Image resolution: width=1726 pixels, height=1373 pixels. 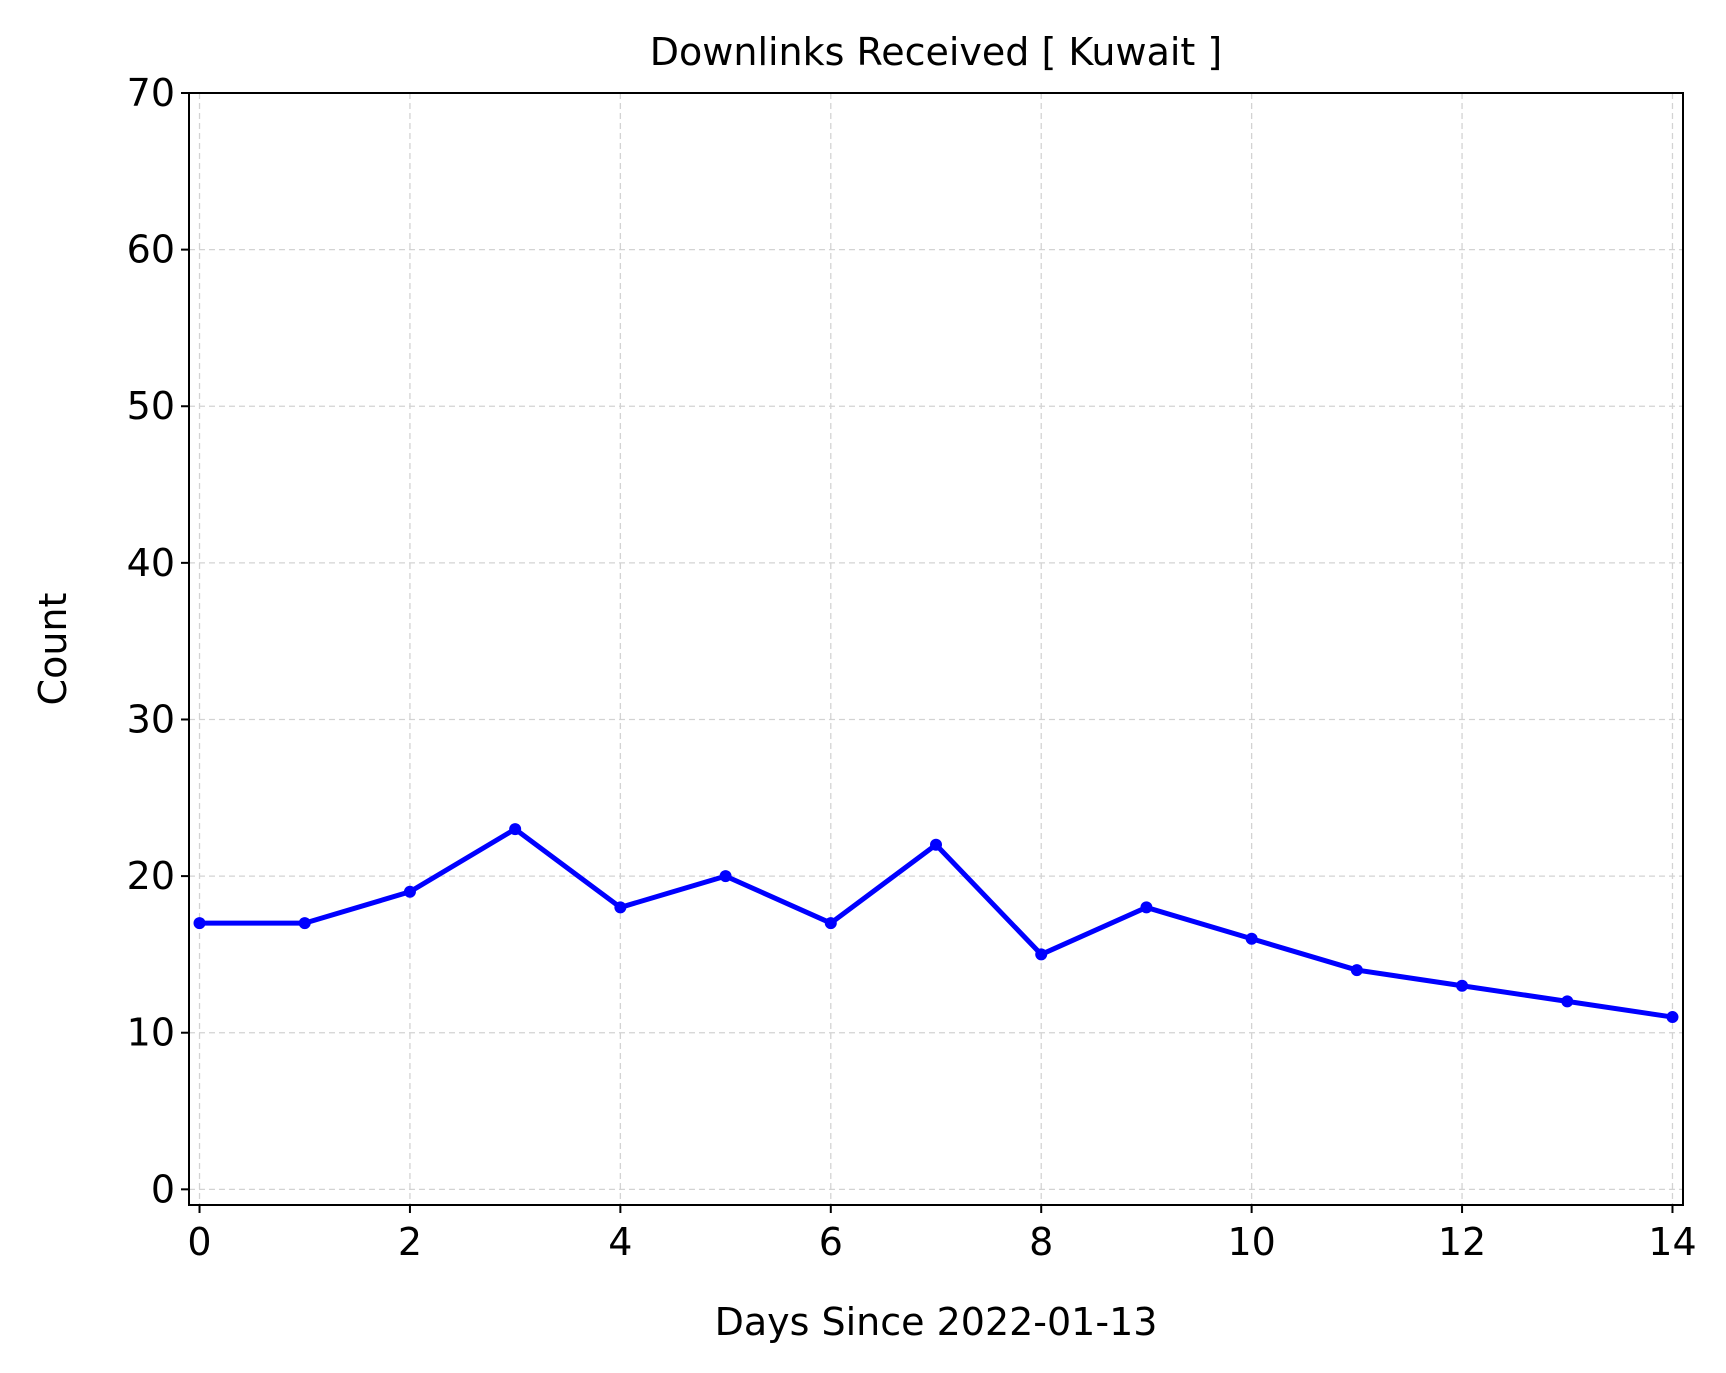 I want to click on x-tick-label: 2, so click(x=410, y=1242).